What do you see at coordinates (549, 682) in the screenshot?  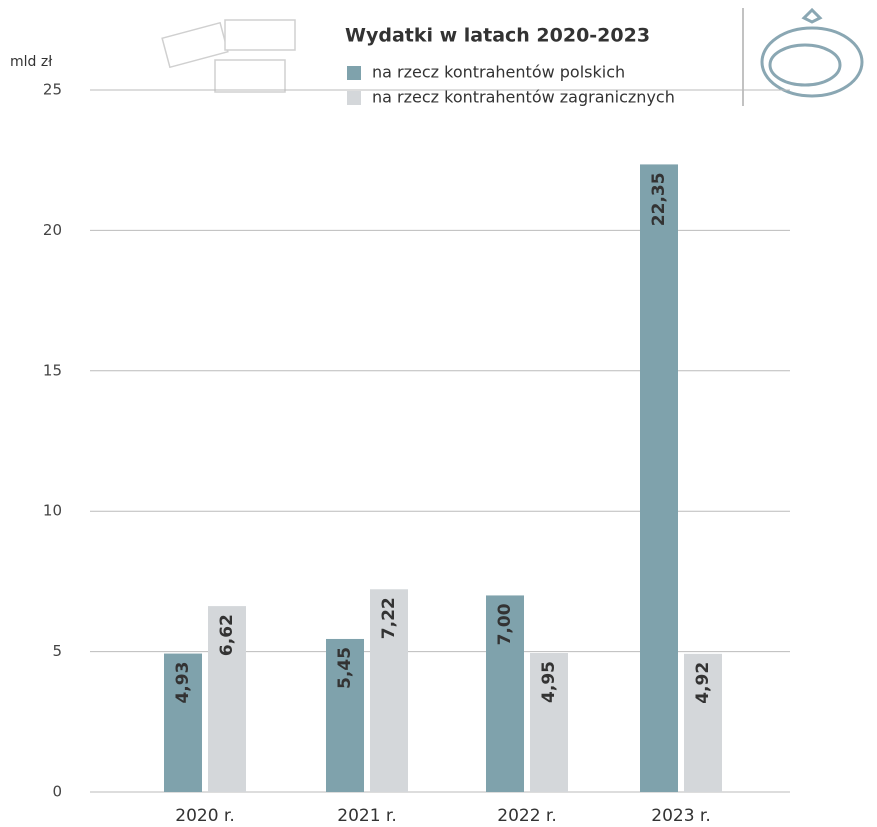 I see `value-label: 4,95` at bounding box center [549, 682].